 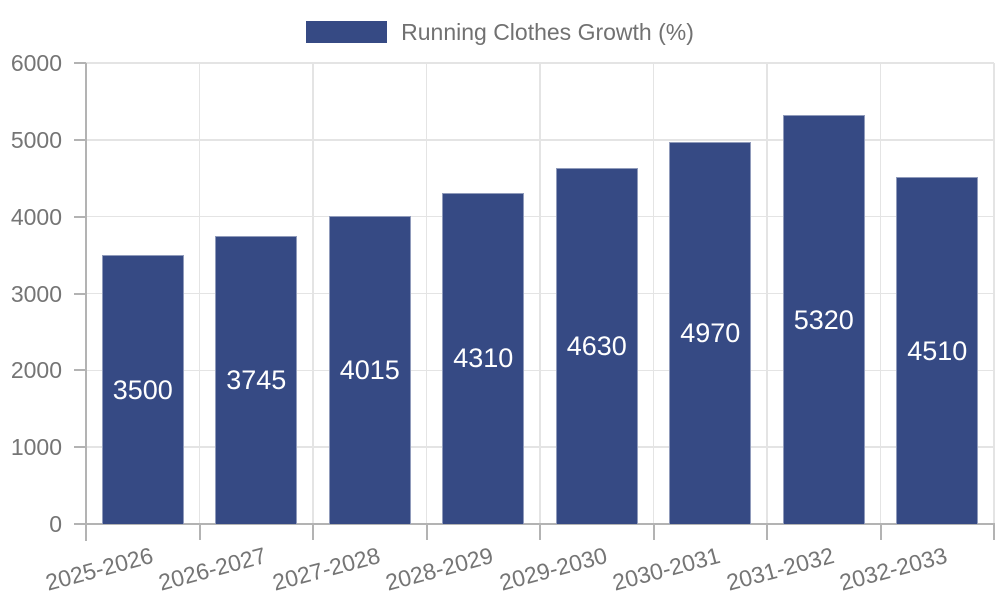 I want to click on x-axis-line, so click(x=534, y=524).